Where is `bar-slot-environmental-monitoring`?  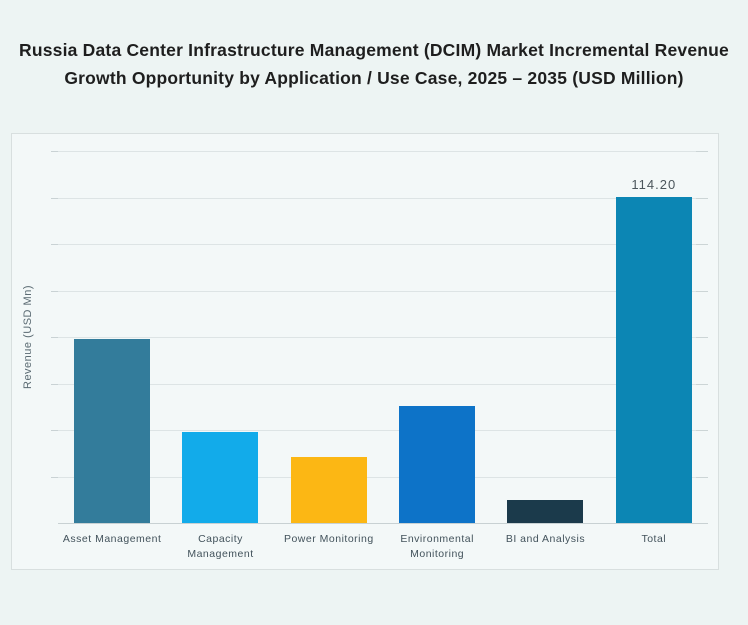 bar-slot-environmental-monitoring is located at coordinates (437, 337).